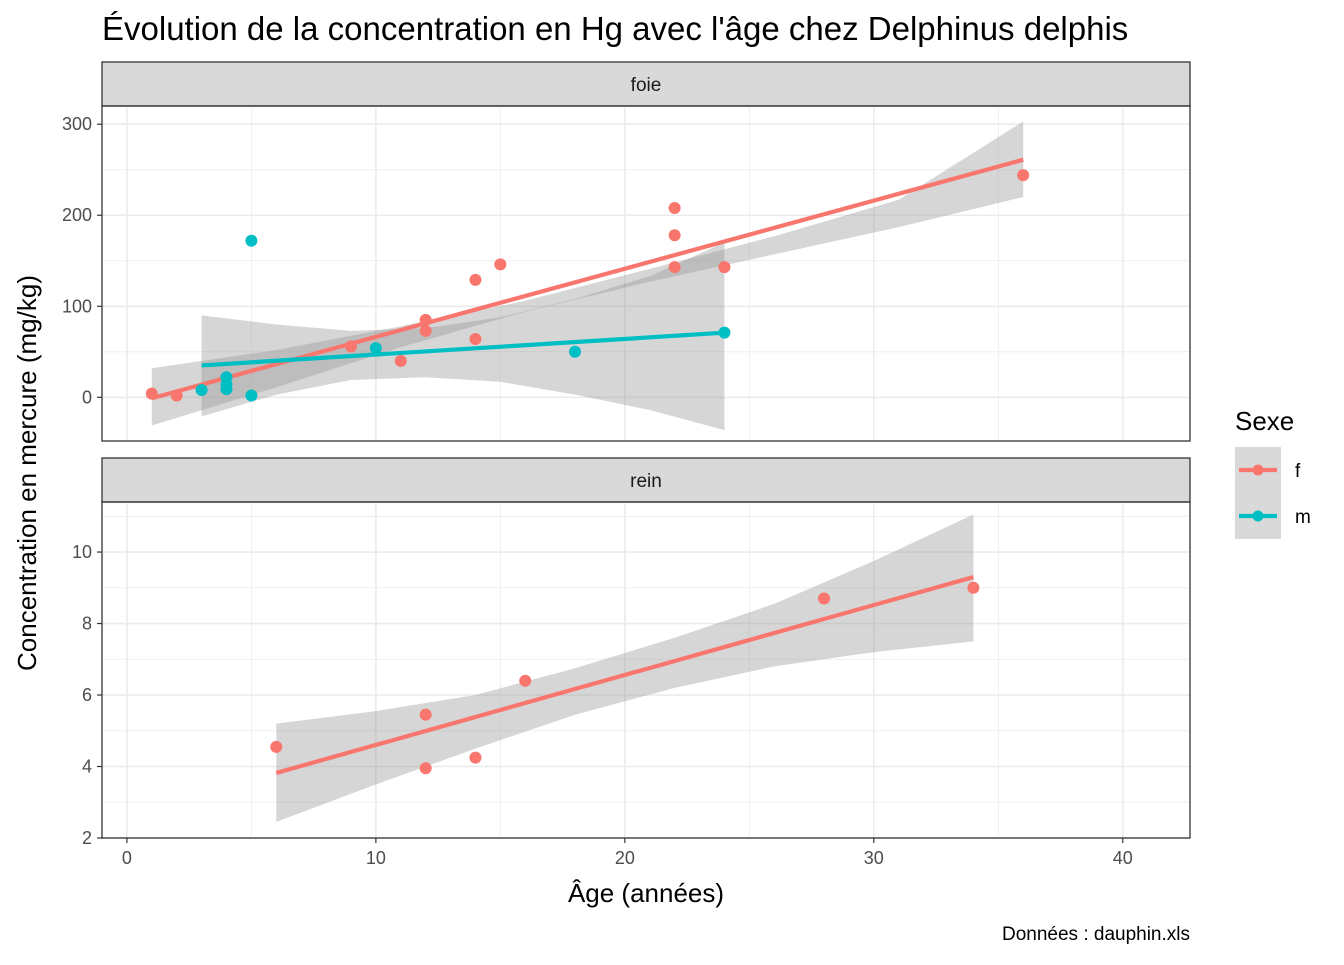  I want to click on y-tick-label: 200, so click(77, 215).